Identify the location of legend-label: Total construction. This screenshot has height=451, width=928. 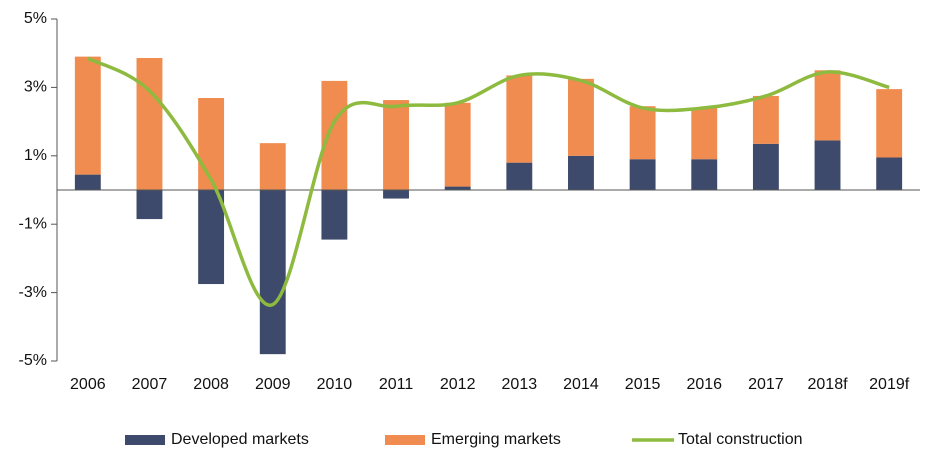
(740, 439).